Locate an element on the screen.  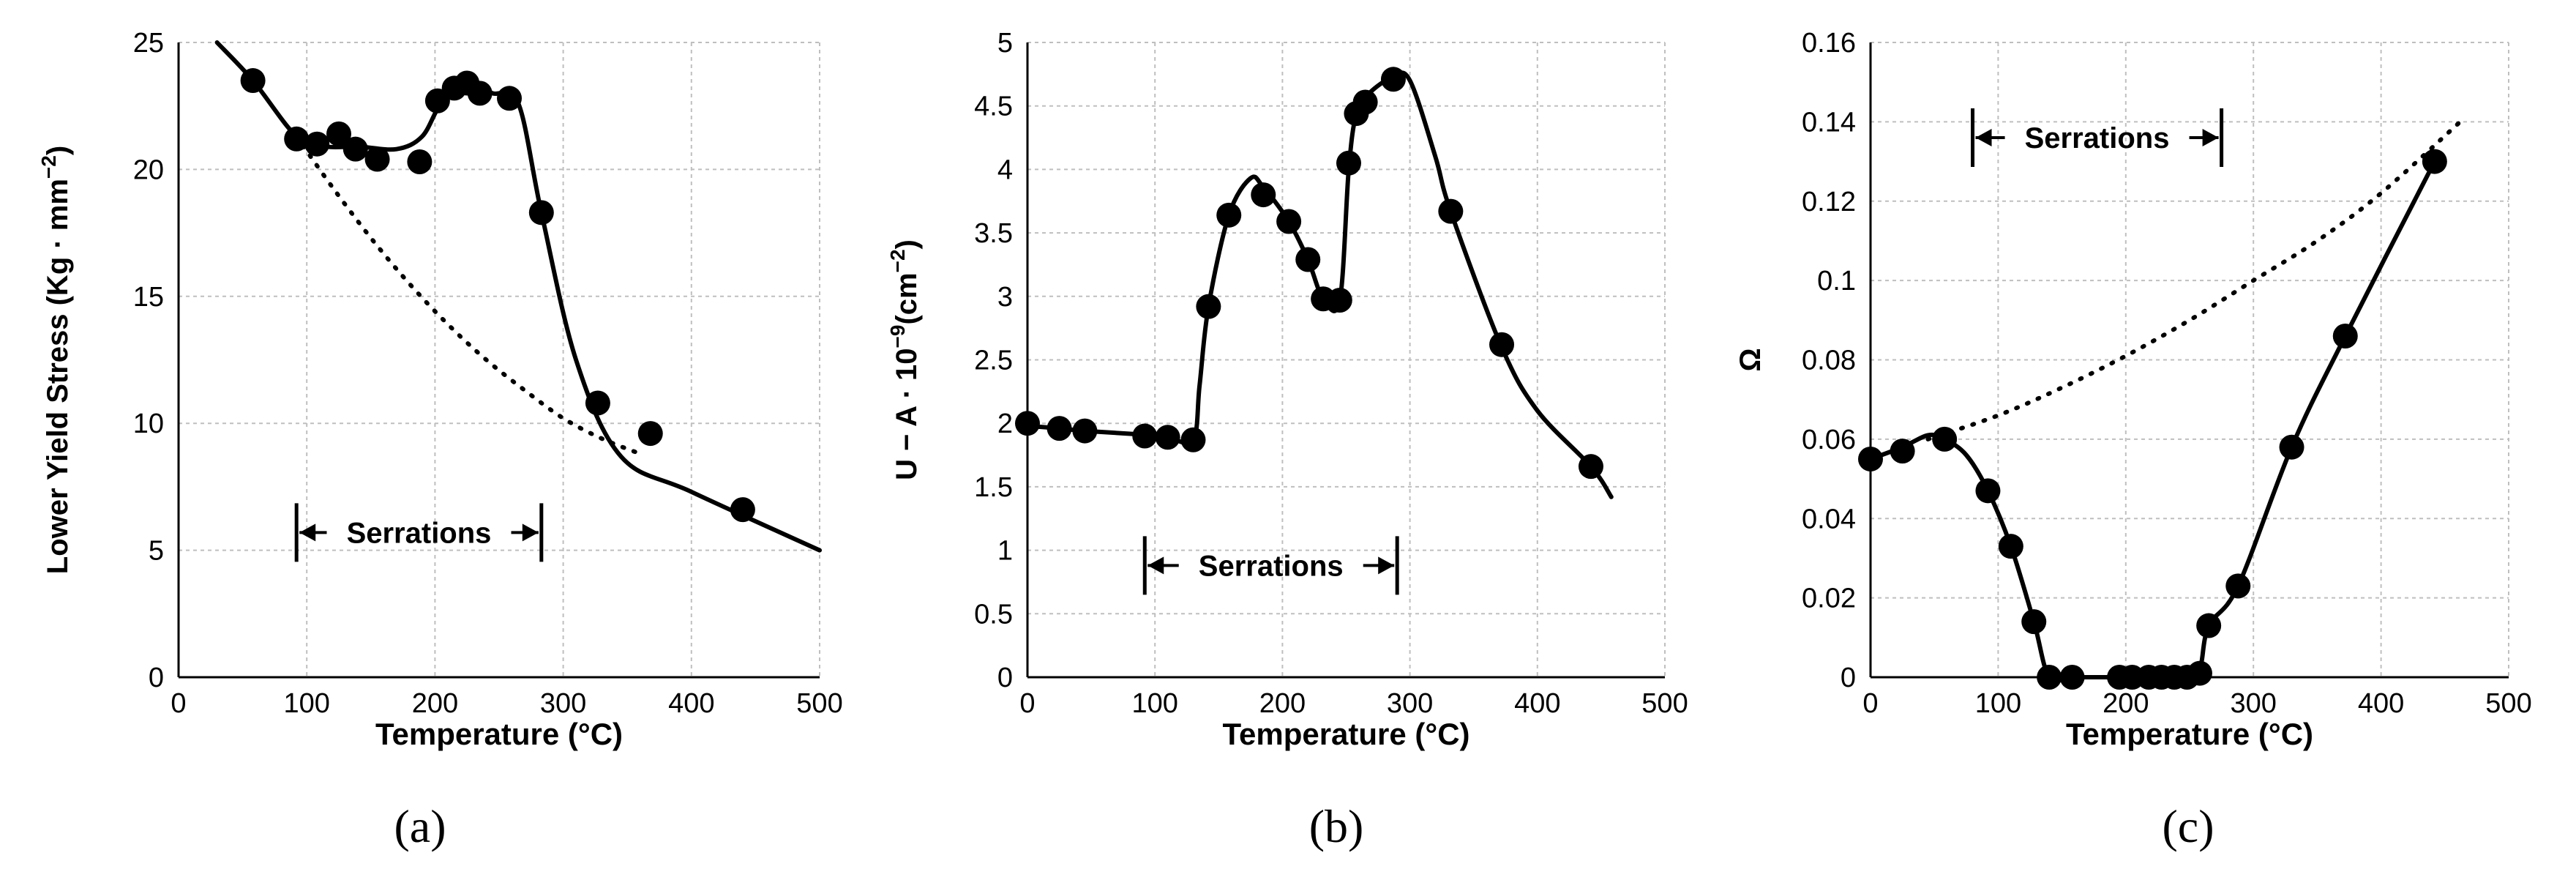
y-tick-label: 0.16 is located at coordinates (1829, 44).